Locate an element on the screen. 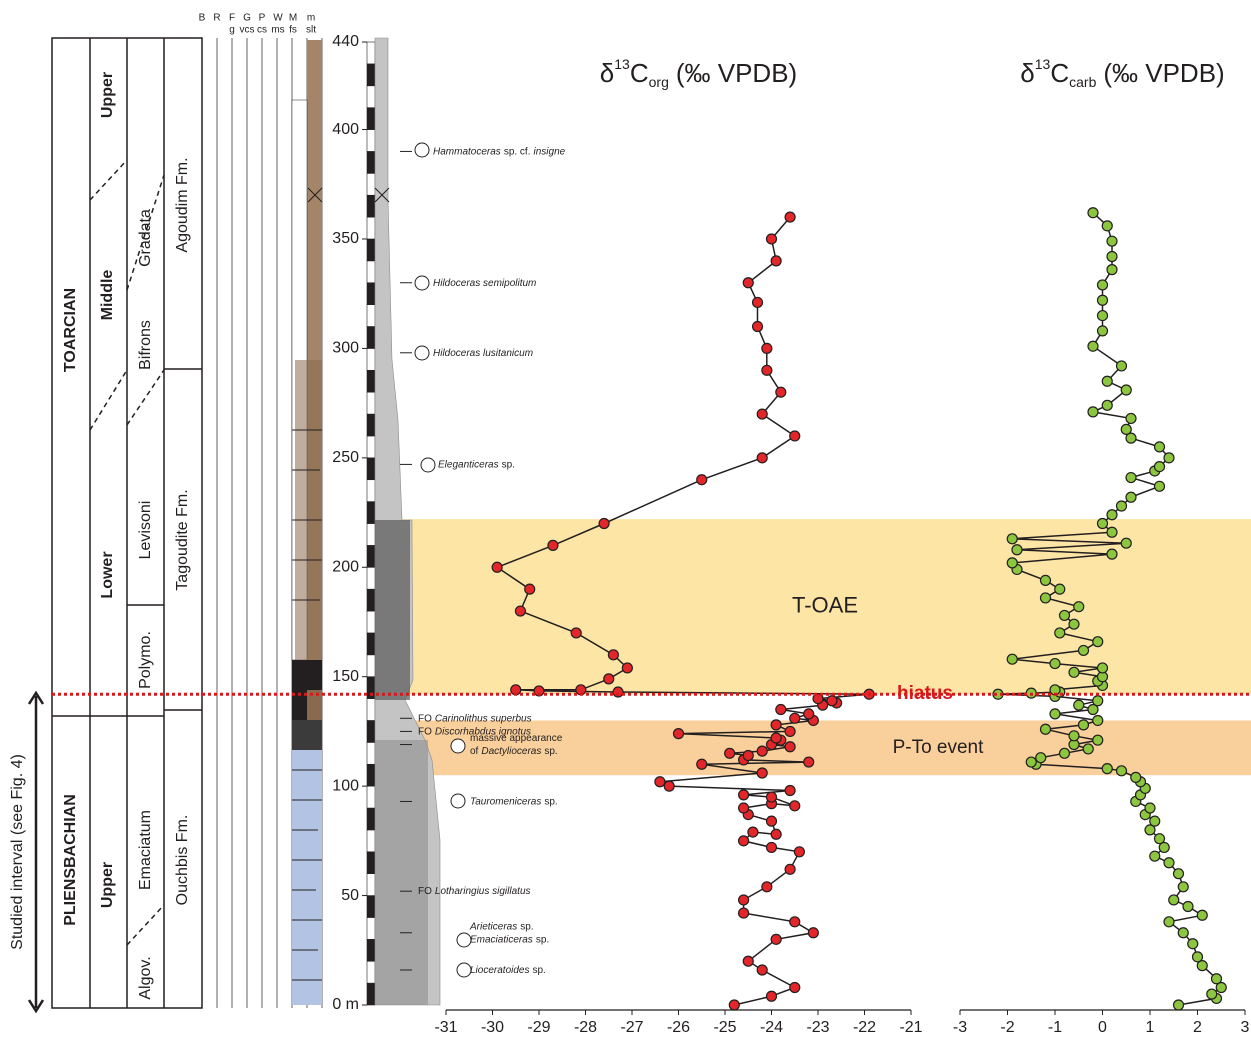 The height and width of the screenshot is (1040, 1251). y-tick-label: 350 is located at coordinates (345, 238).